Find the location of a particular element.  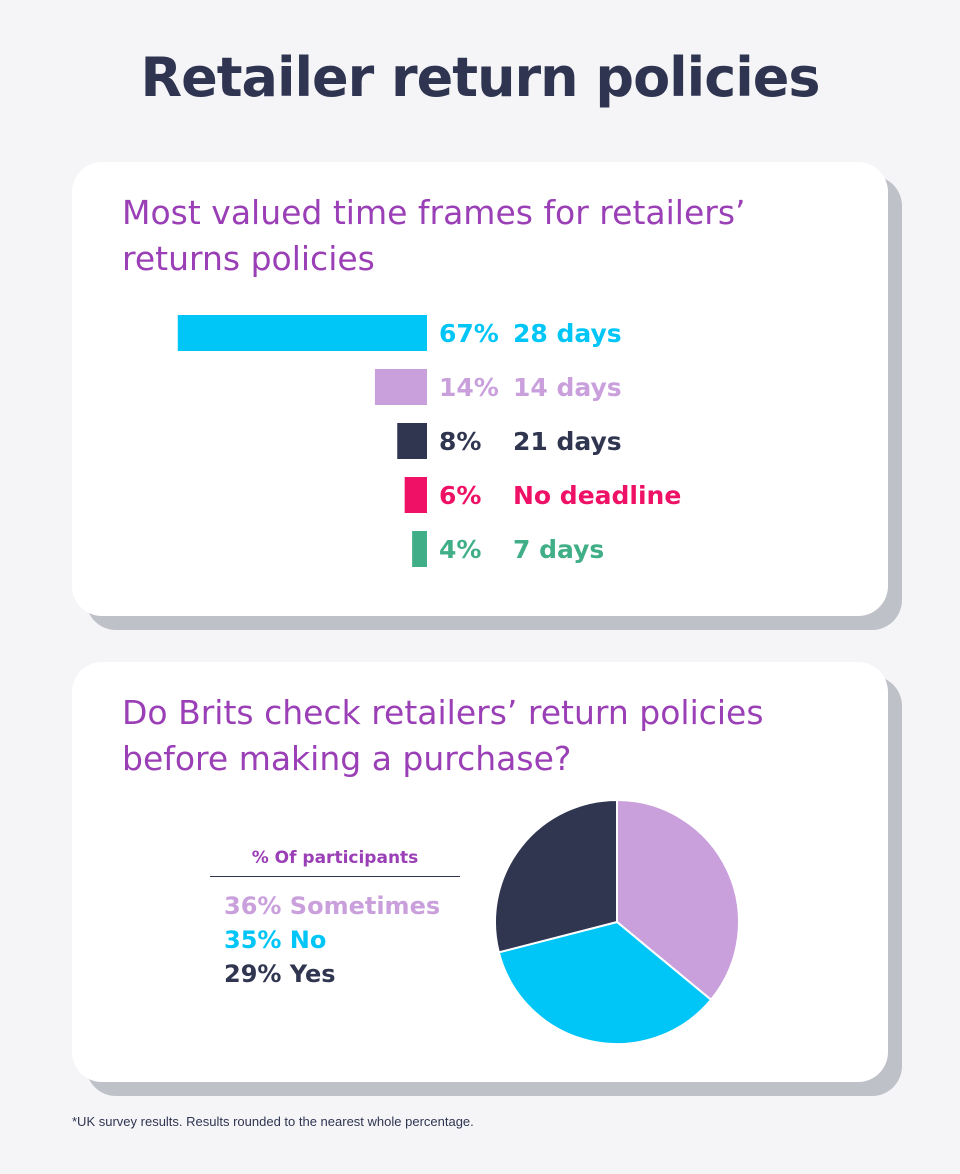

page-title: Retailer return policies is located at coordinates (480, 77).